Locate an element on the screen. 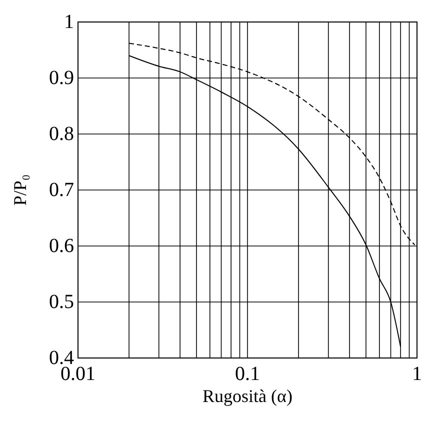 Image resolution: width=447 pixels, height=426 pixels. x-tick-label: 0.1 is located at coordinates (247, 374).